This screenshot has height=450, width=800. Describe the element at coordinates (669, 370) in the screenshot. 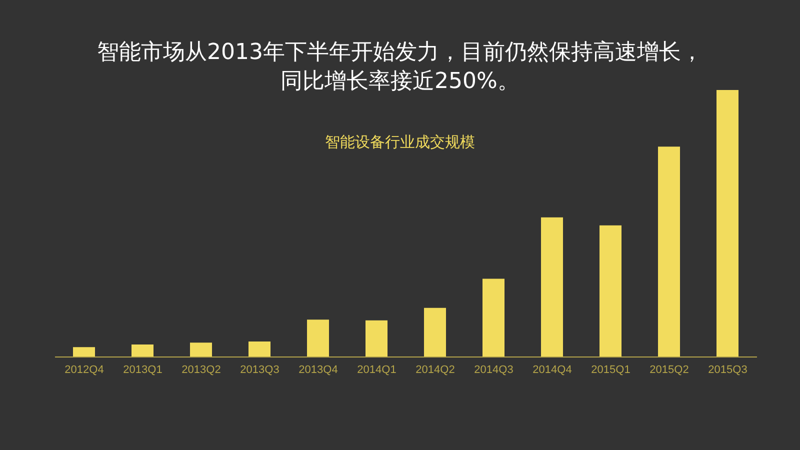

I see `x-tick-label: 2015Q2` at that location.